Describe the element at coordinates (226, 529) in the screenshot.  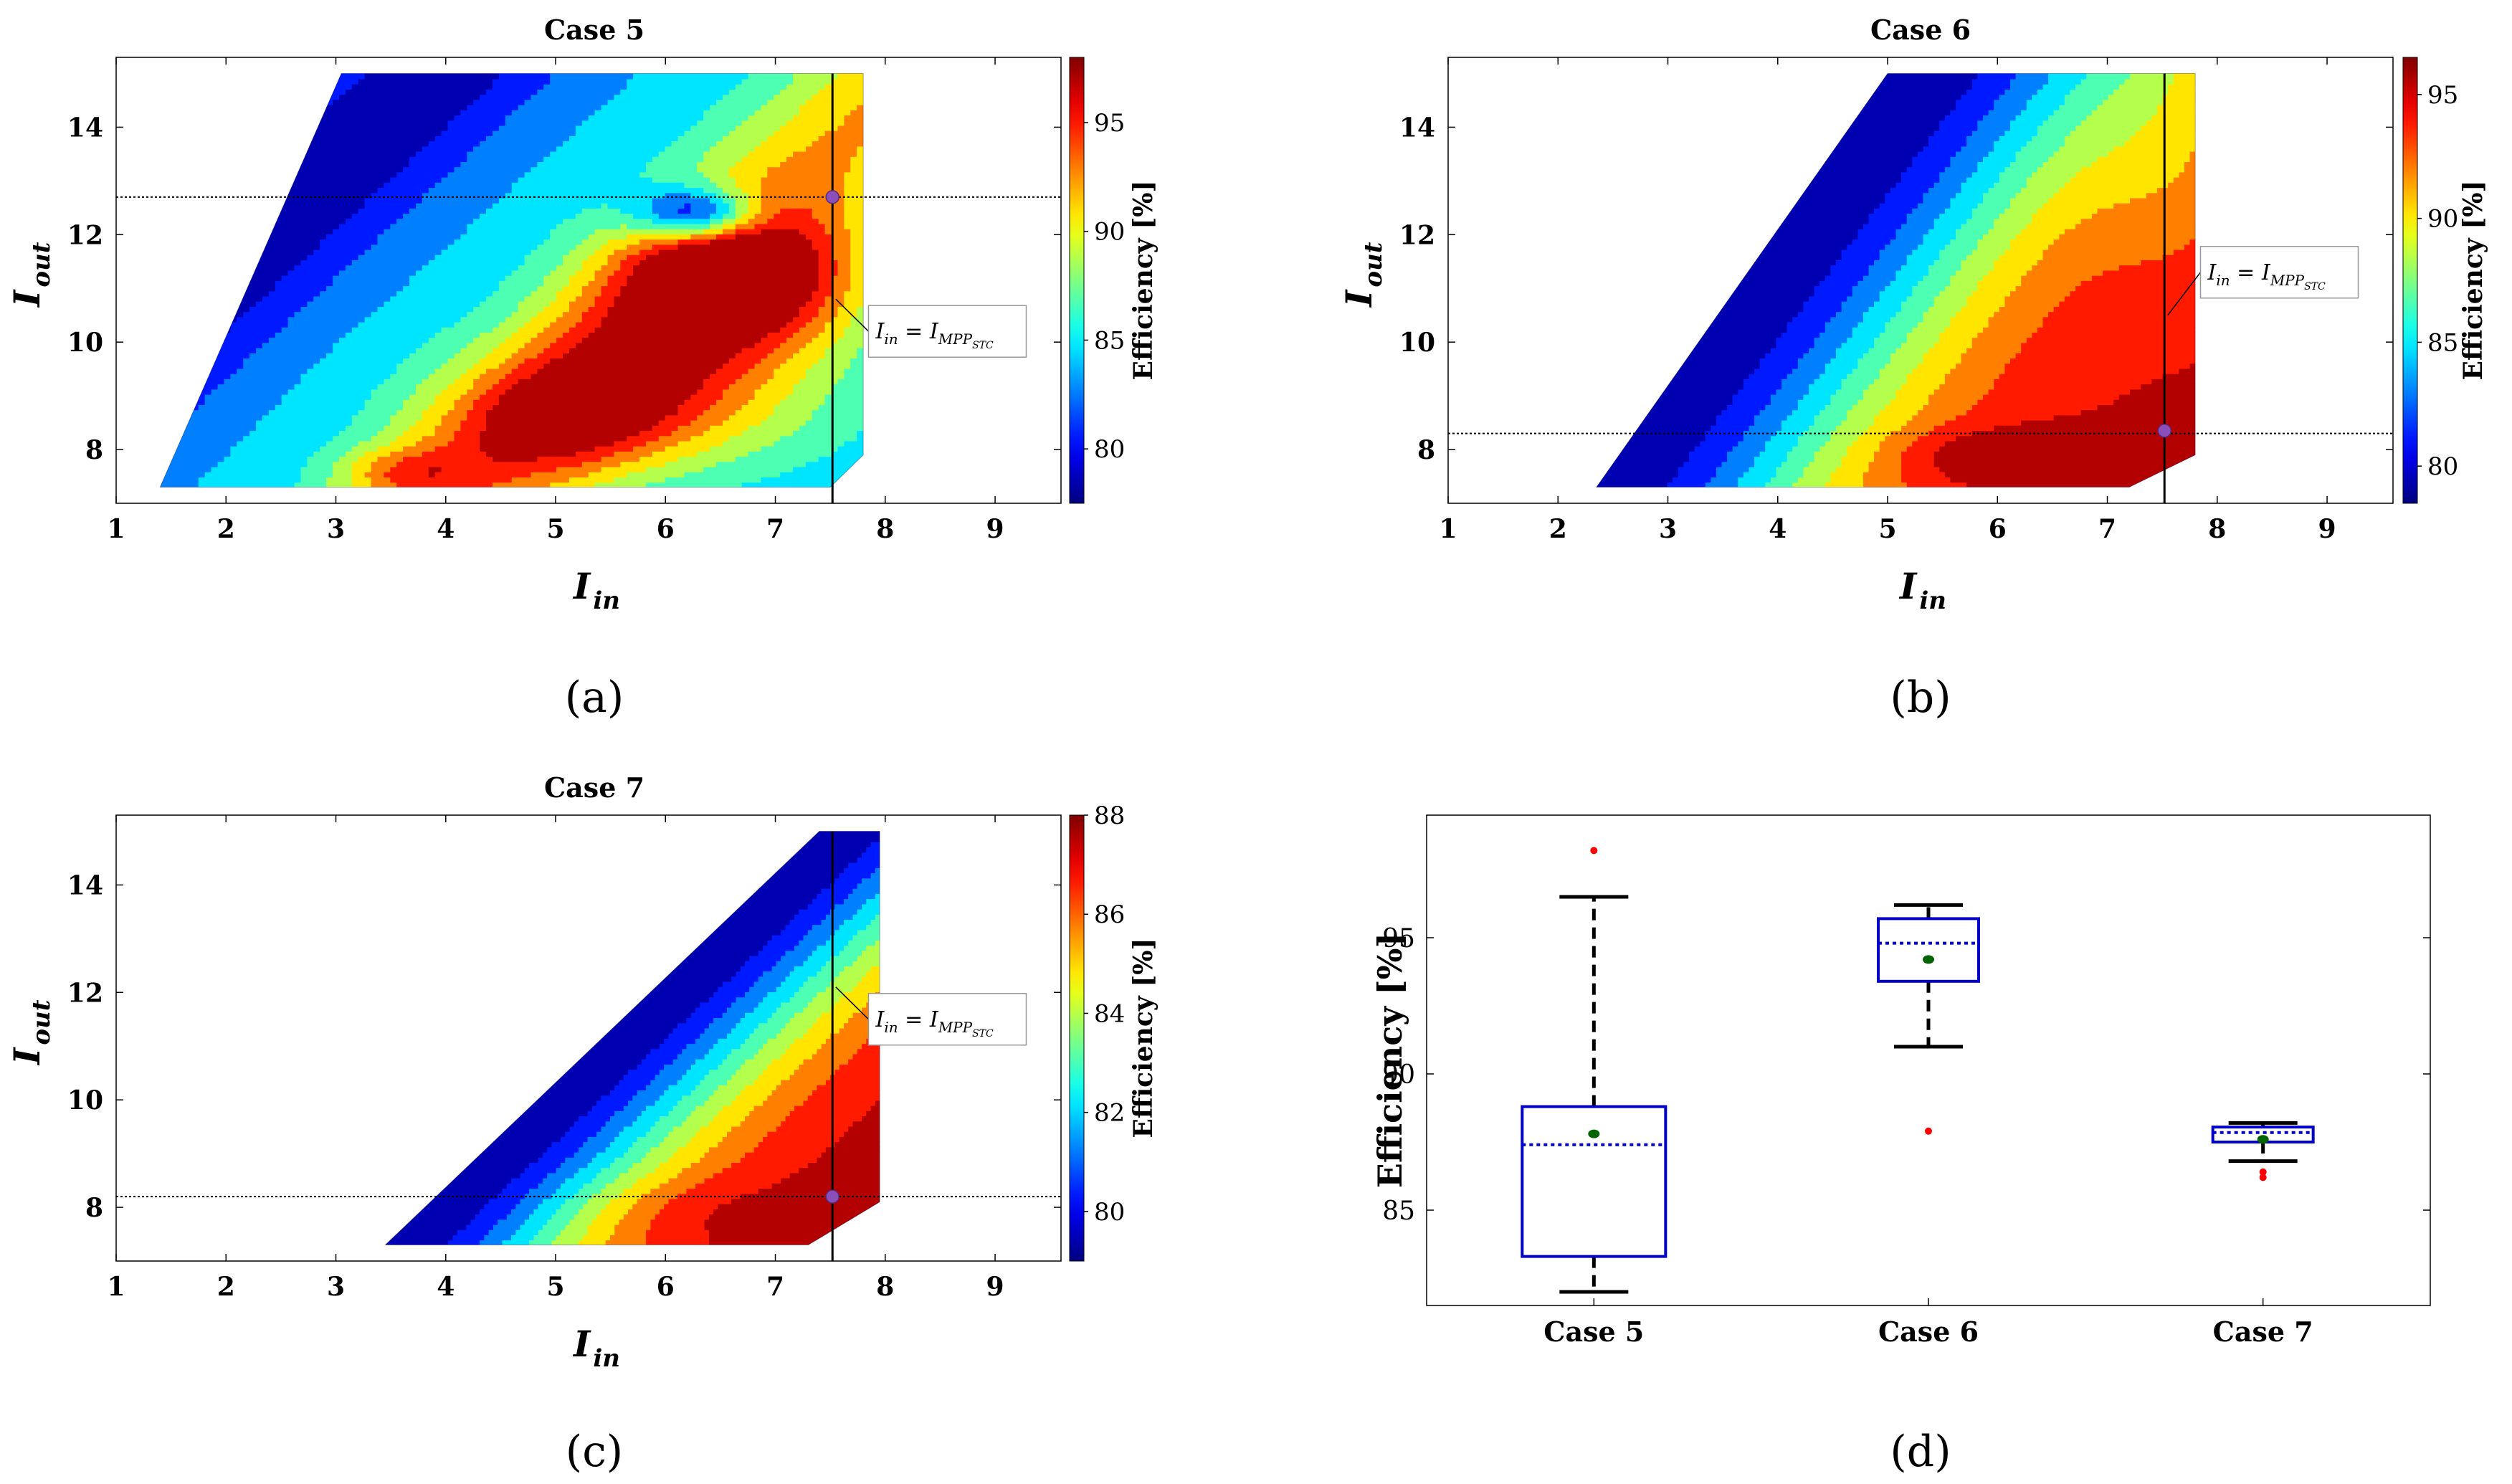
I see `panel-a-xtick-label: 2` at that location.